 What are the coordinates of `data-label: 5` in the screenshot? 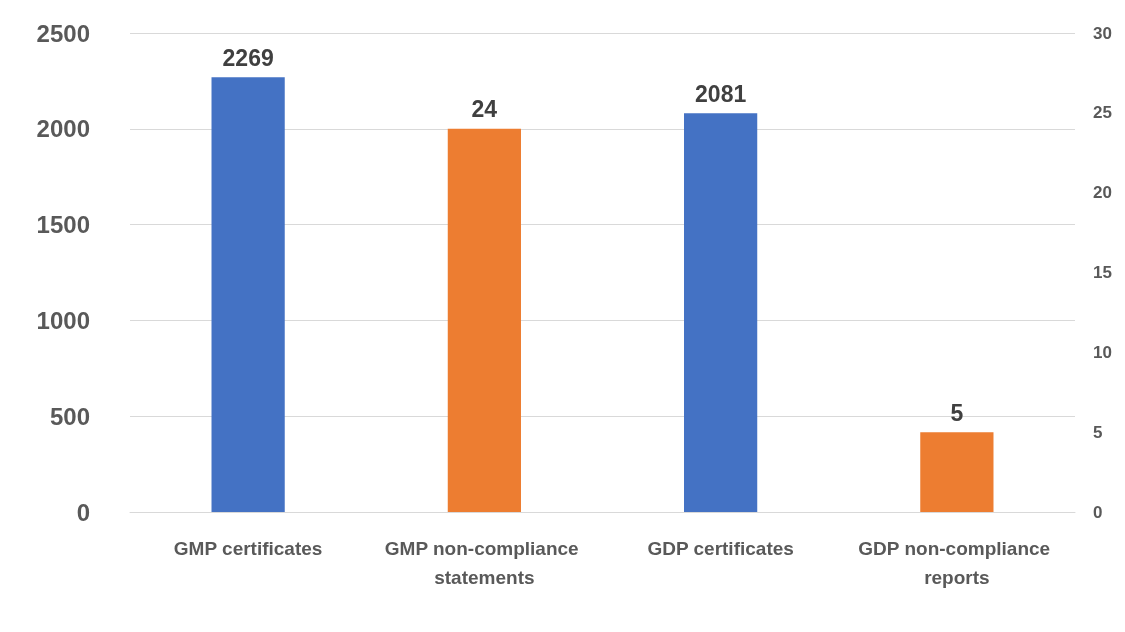 It's located at (957, 412).